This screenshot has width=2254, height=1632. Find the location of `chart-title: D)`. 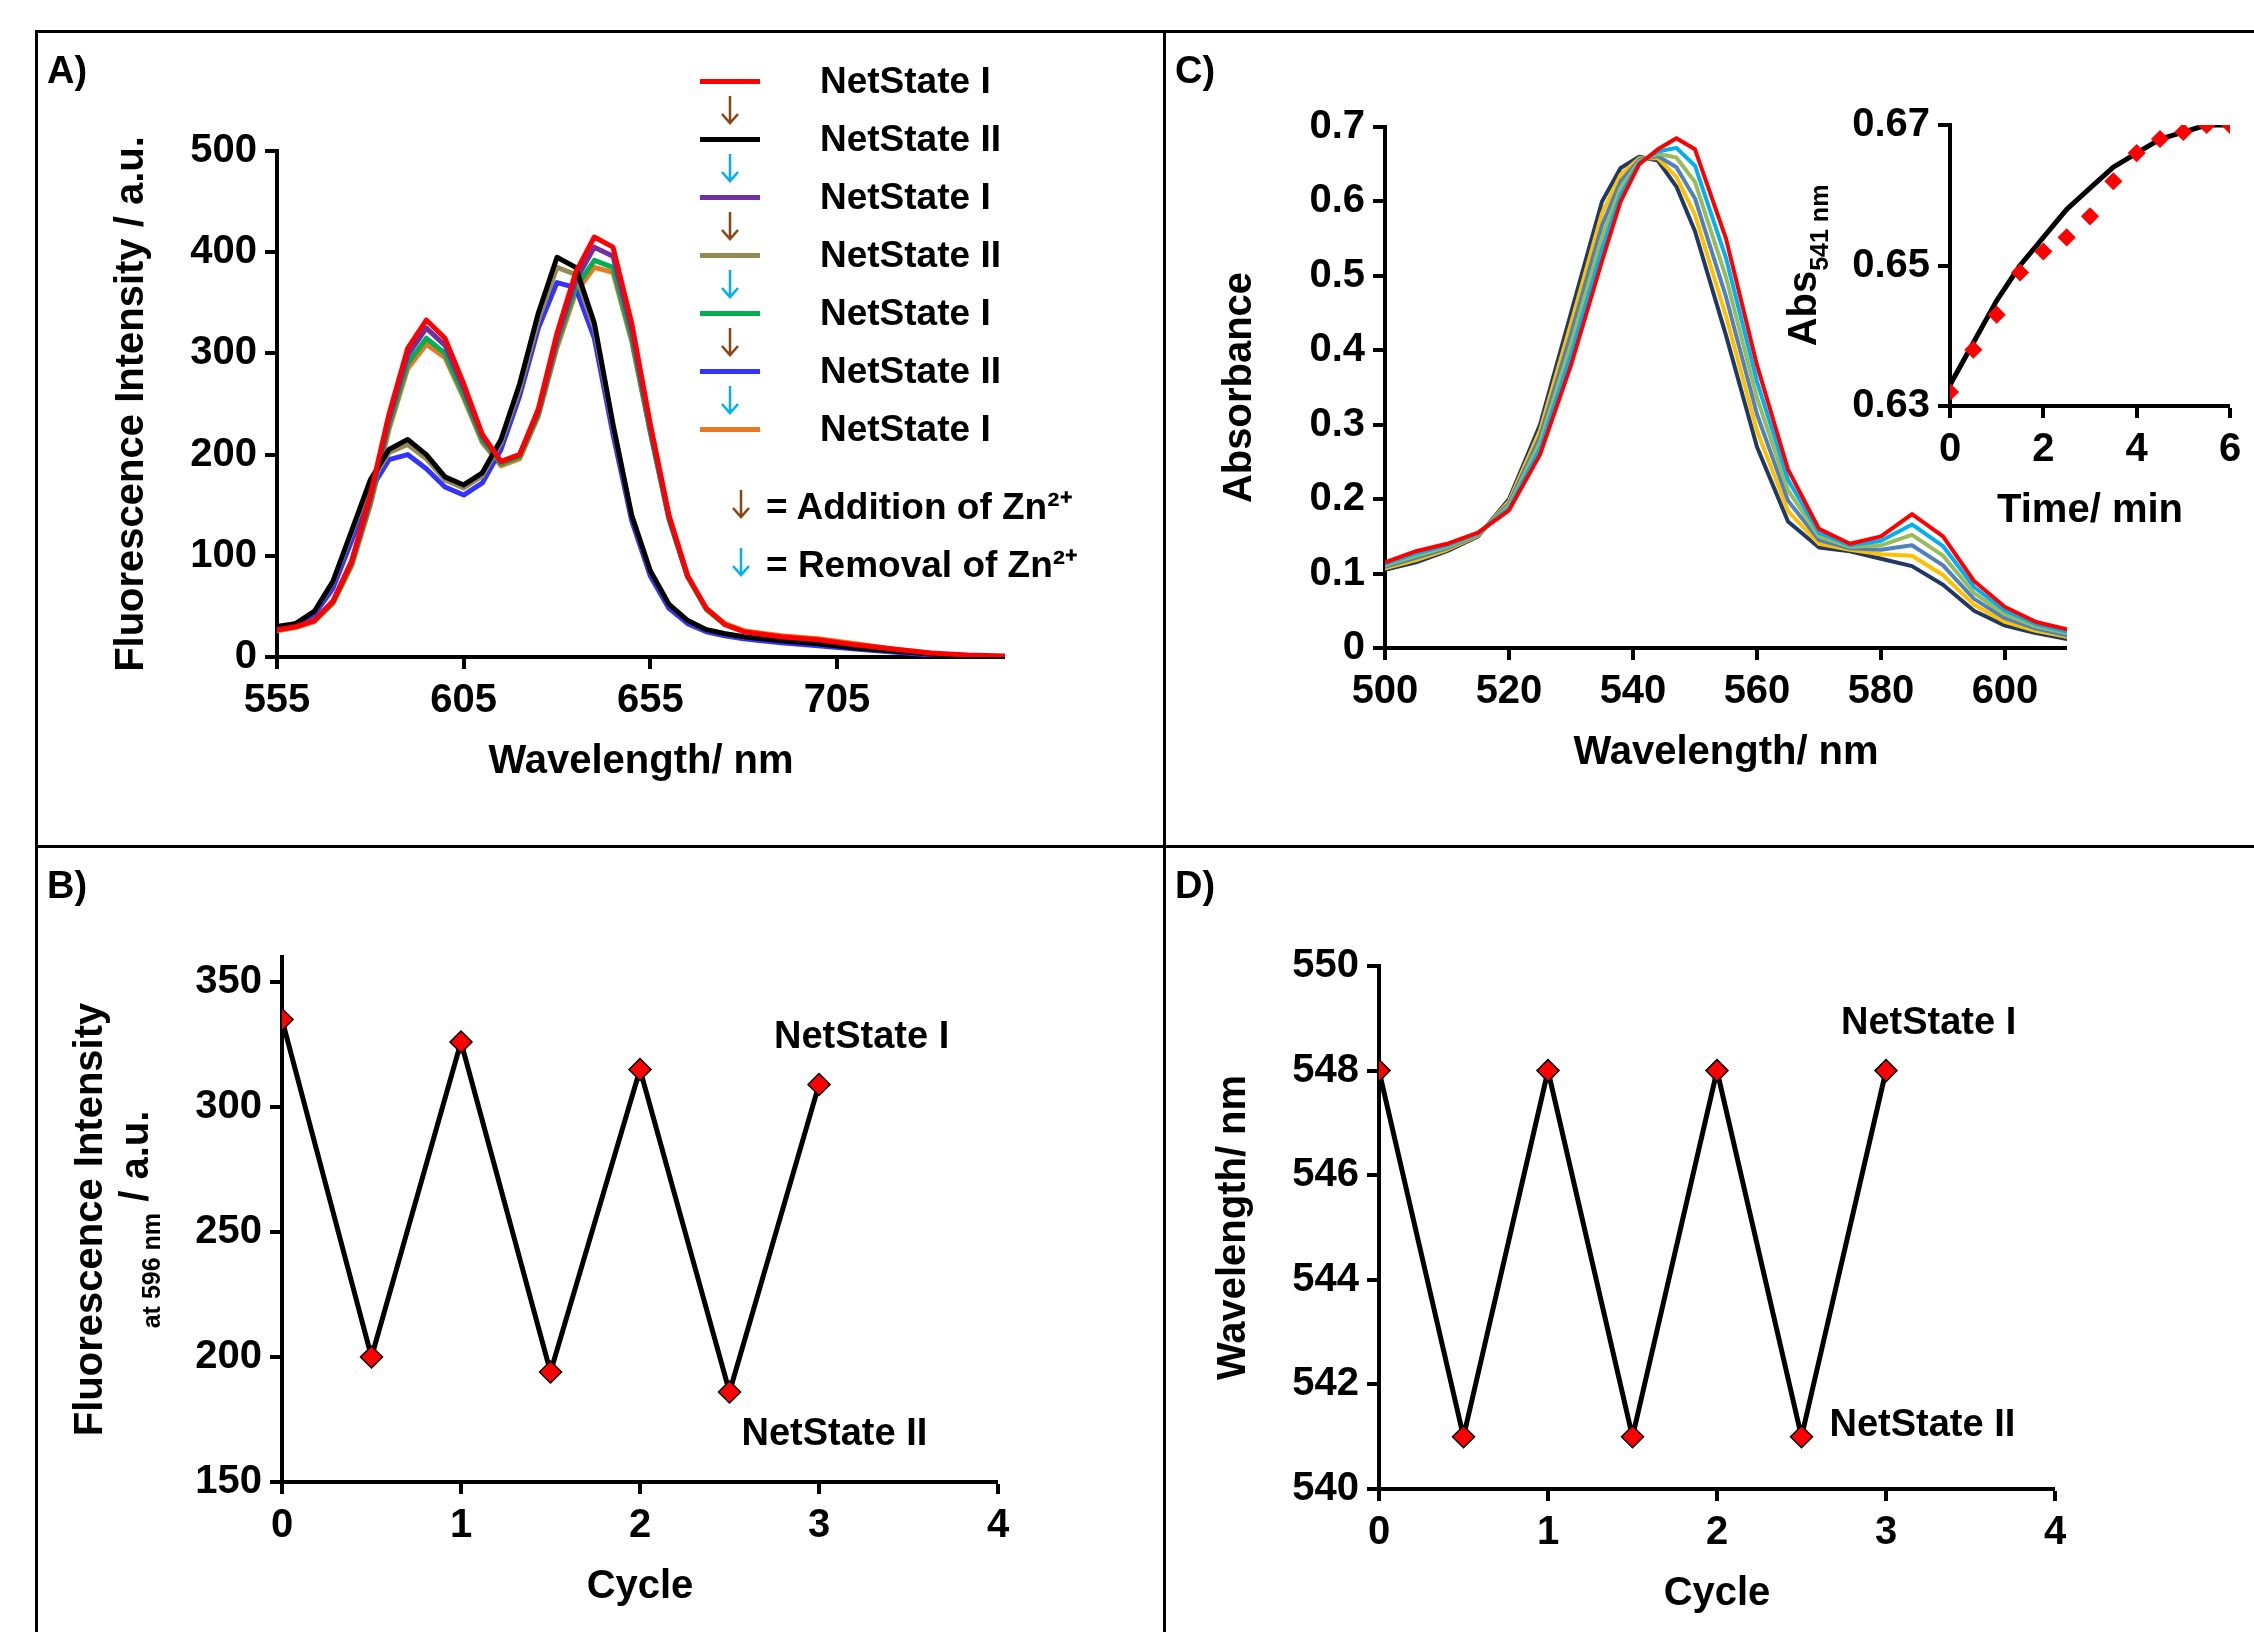

chart-title: D) is located at coordinates (1195, 885).